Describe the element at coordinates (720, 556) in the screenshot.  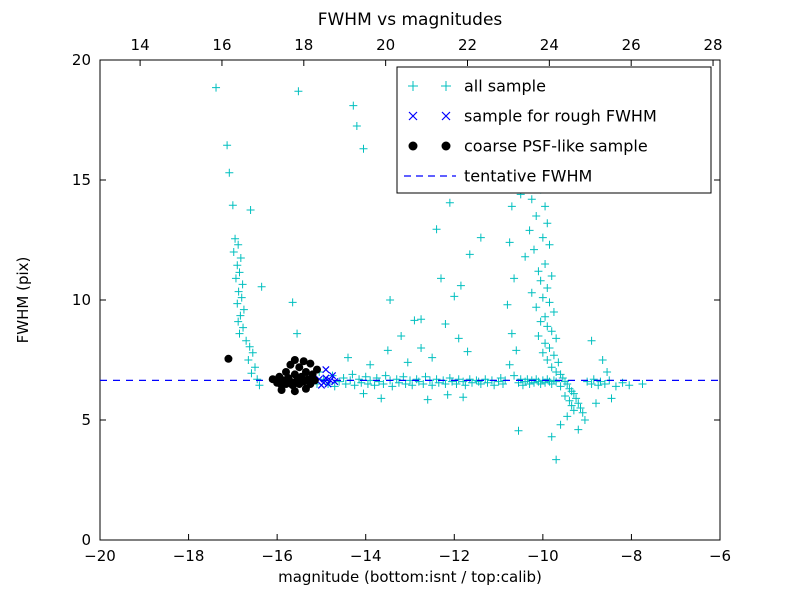
I see `x-bottom-tick-label: −6` at that location.